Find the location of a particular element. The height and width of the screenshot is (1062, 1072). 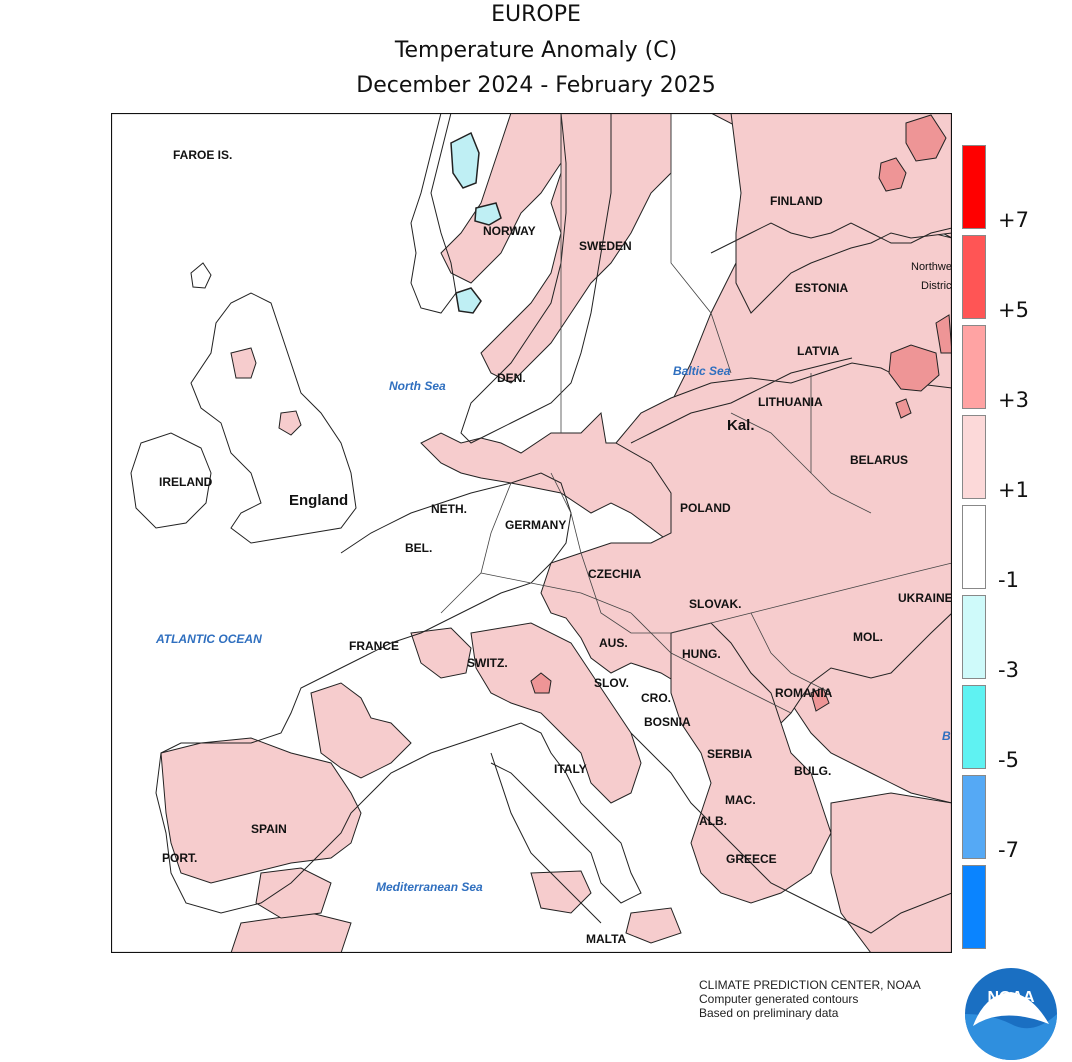

svg-text: CRO. is located at coordinates (656, 698).